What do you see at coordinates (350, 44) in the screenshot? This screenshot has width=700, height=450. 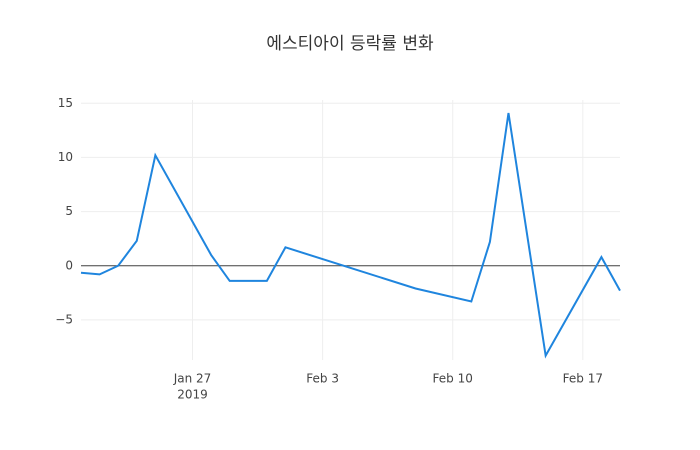 I see `chart-title: 에스티아이 등락률 변화` at bounding box center [350, 44].